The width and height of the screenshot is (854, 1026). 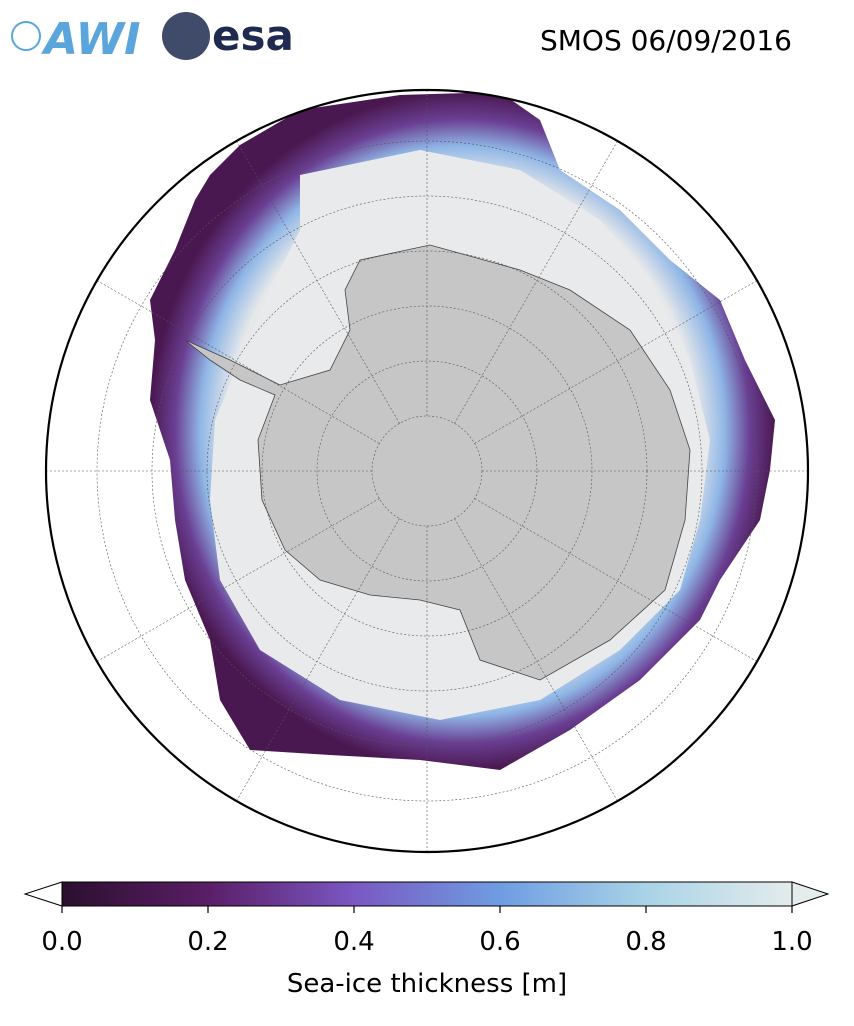 I want to click on colorbar-tick-label: 0.8, so click(x=645, y=942).